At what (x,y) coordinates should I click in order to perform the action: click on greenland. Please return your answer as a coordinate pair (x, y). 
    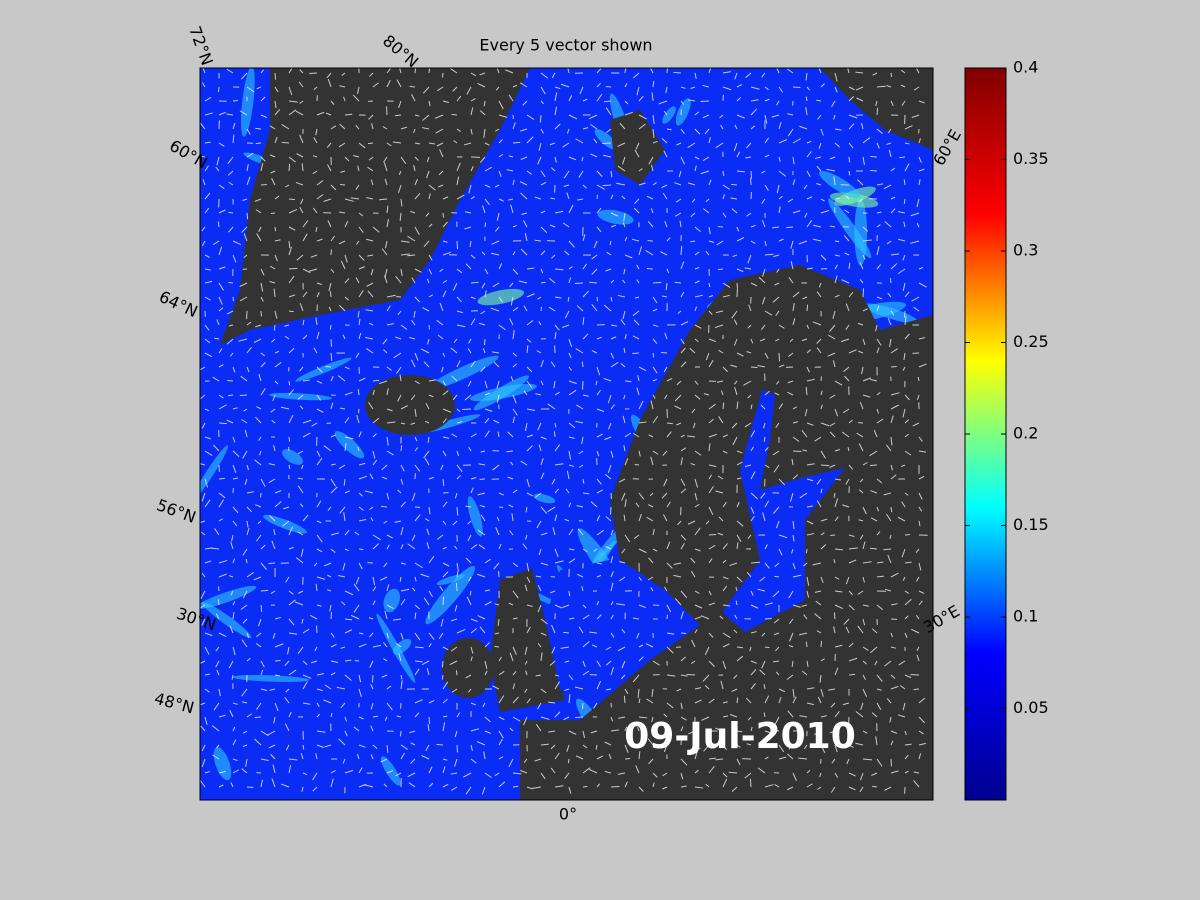
    Looking at the image, I should click on (375, 206).